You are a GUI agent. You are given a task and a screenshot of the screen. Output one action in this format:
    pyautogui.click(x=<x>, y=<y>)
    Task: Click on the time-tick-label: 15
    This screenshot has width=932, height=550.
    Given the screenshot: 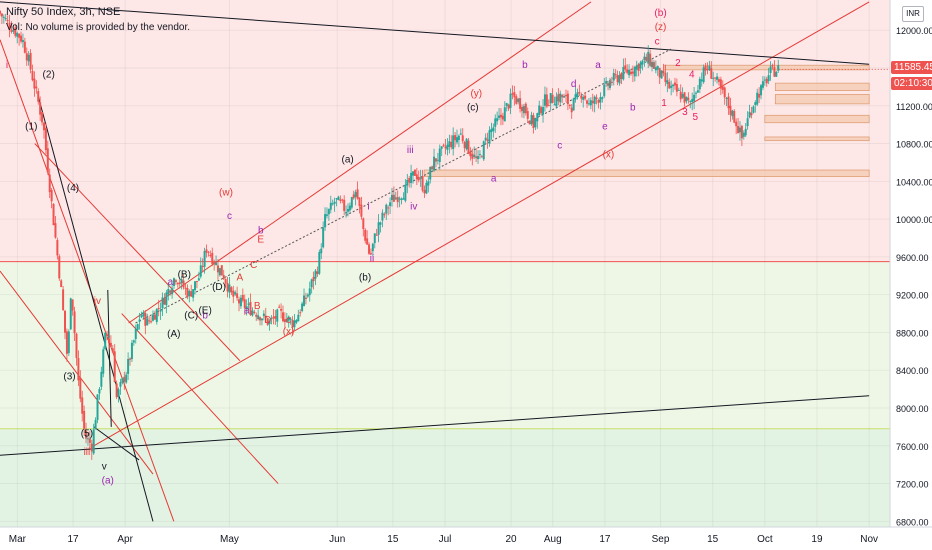 What is the action you would take?
    pyautogui.click(x=393, y=539)
    